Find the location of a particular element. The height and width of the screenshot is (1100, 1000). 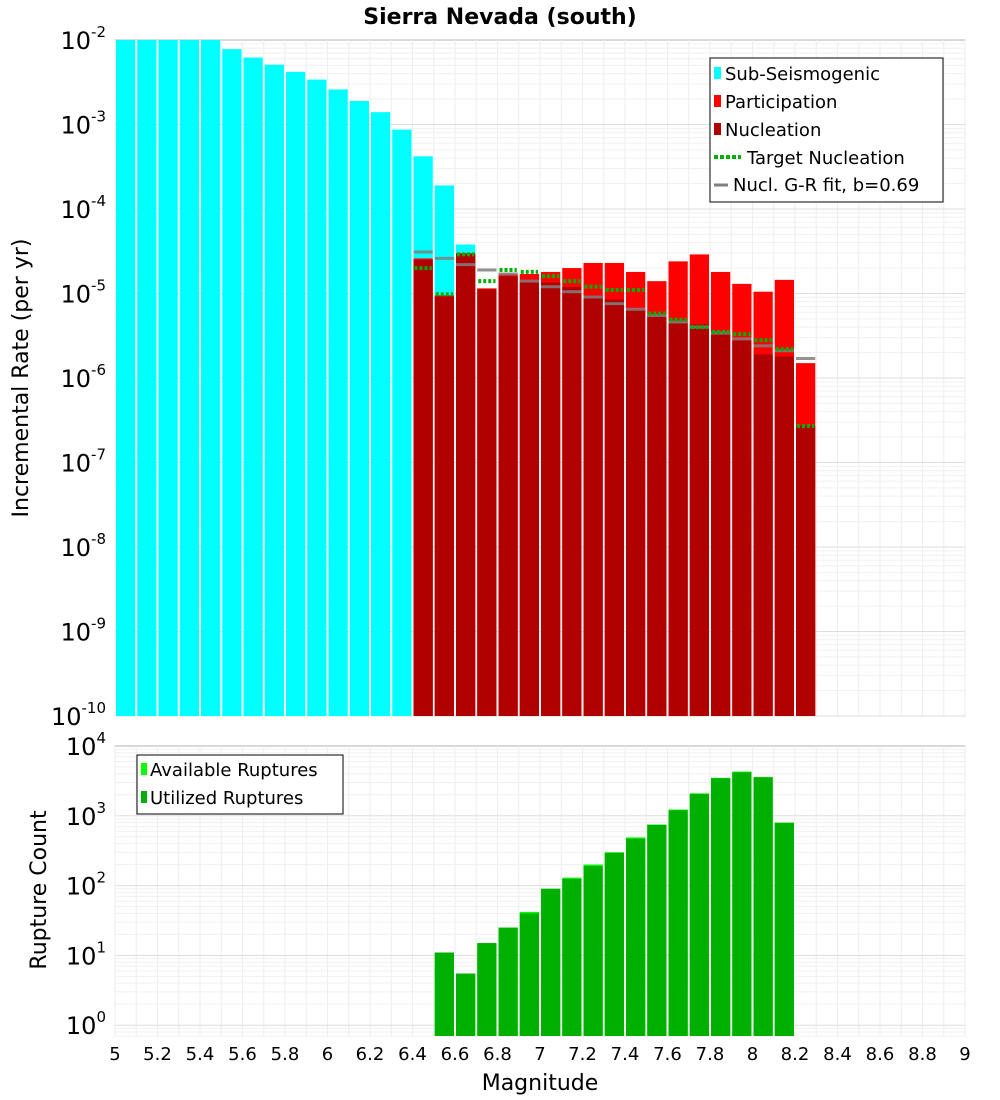

x-tick-label: 7.4 is located at coordinates (625, 1054).